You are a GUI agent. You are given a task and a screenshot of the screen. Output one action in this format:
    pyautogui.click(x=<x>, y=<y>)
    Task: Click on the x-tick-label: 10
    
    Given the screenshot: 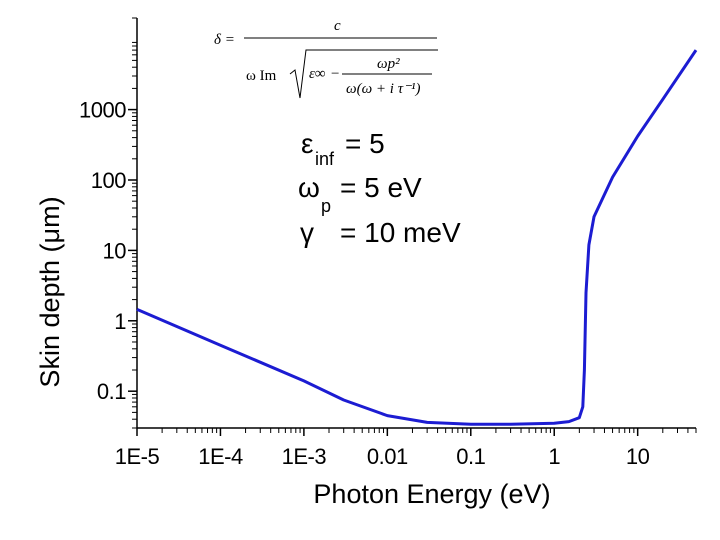 What is the action you would take?
    pyautogui.click(x=638, y=456)
    